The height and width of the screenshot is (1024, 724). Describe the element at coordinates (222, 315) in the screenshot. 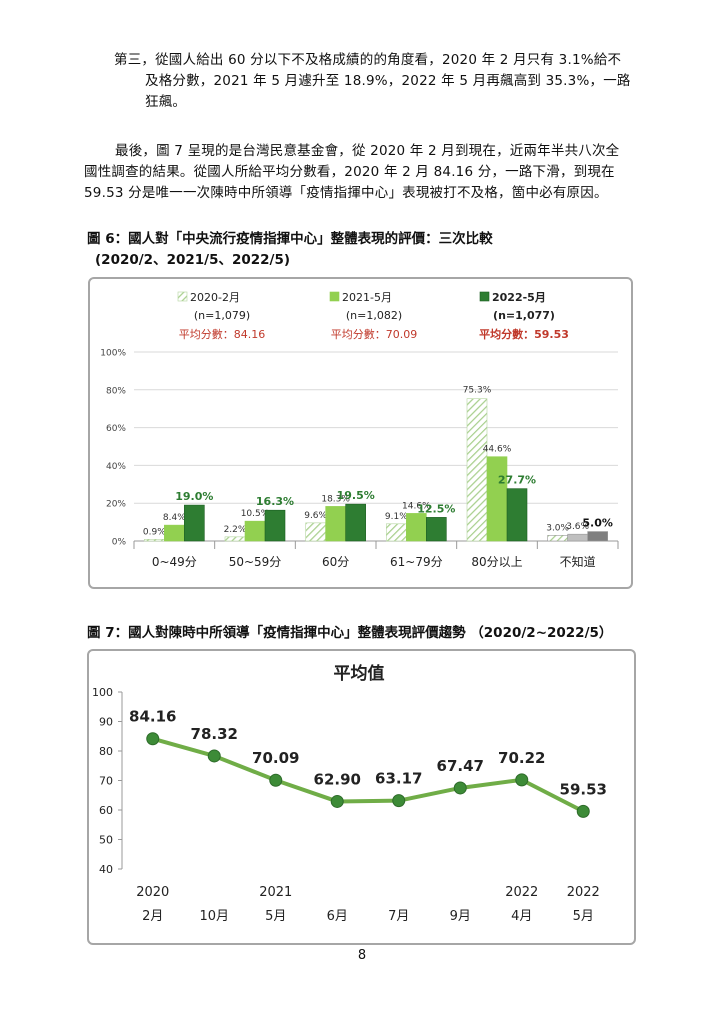

I see `legend-n: (n=1,079)` at that location.